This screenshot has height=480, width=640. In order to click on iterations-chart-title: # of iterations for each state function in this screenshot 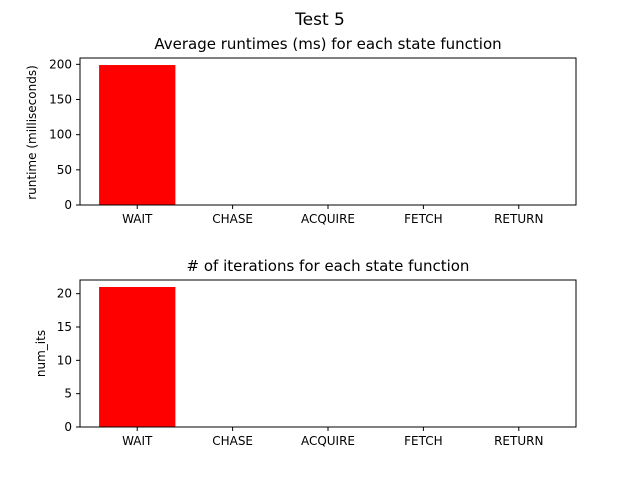, I will do `click(328, 266)`.